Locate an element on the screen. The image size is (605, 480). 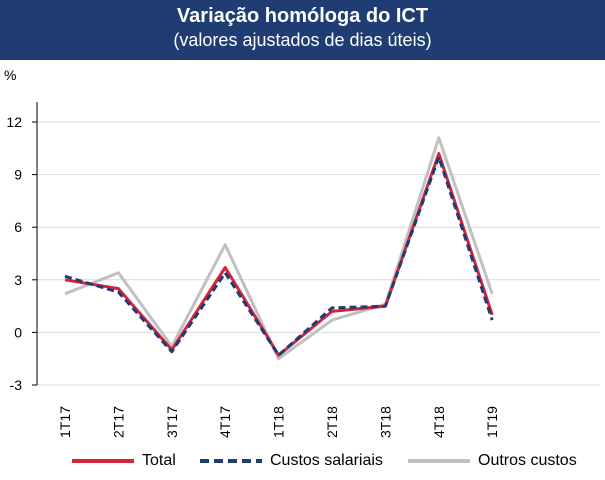
legend-swatch-custos-salariais is located at coordinates (231, 461).